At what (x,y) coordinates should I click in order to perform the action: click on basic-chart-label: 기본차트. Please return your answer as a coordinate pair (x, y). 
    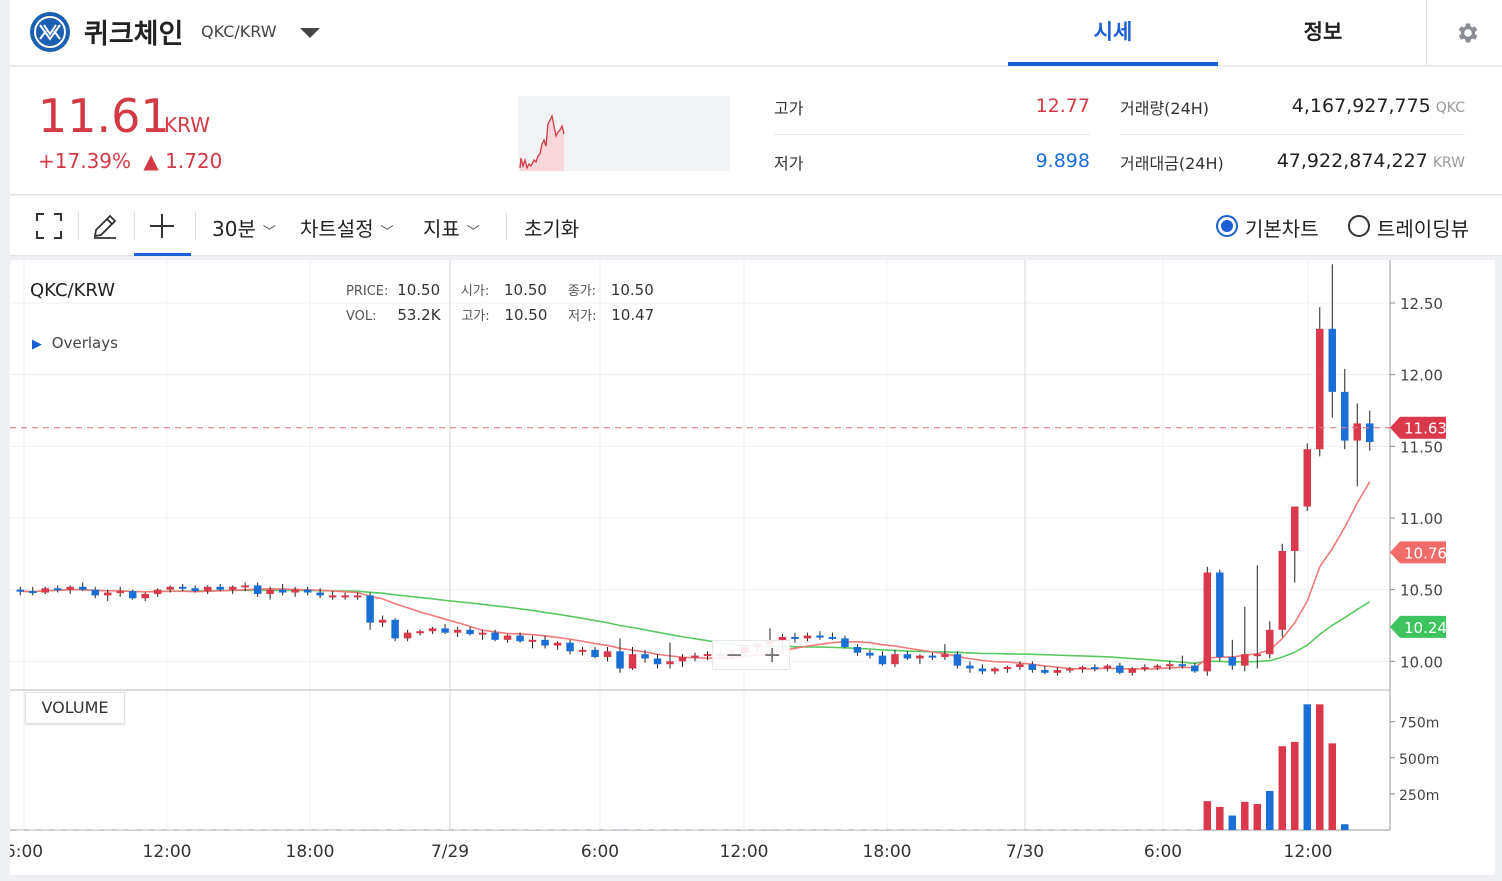
    Looking at the image, I should click on (1282, 229).